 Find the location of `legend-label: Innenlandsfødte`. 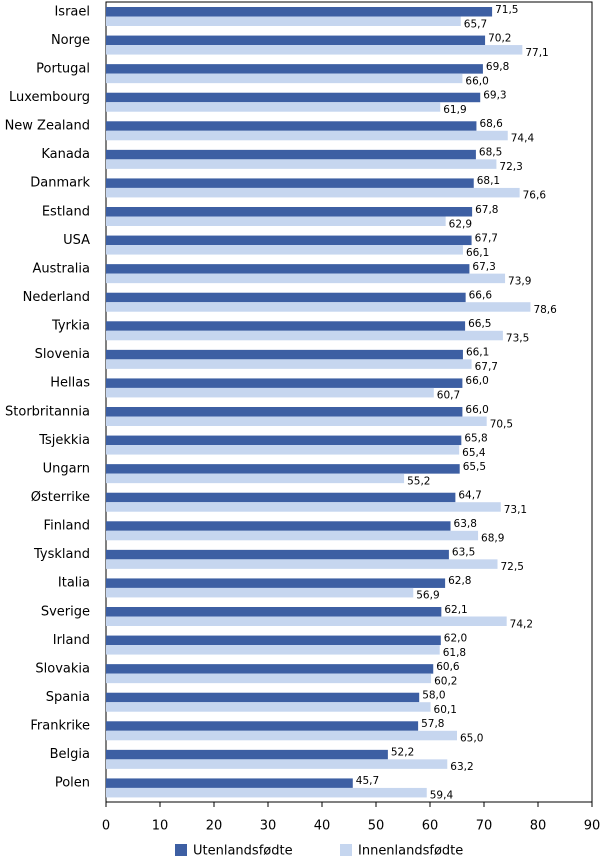

legend-label: Innenlandsfødte is located at coordinates (410, 851).